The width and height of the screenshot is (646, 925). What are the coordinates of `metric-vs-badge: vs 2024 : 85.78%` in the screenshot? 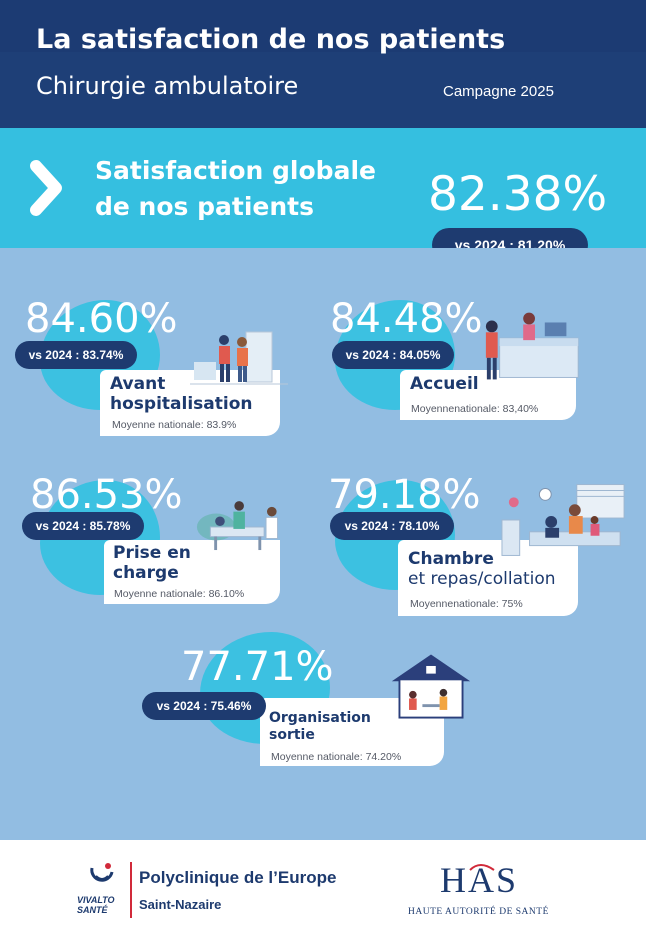 It's located at (83, 526).